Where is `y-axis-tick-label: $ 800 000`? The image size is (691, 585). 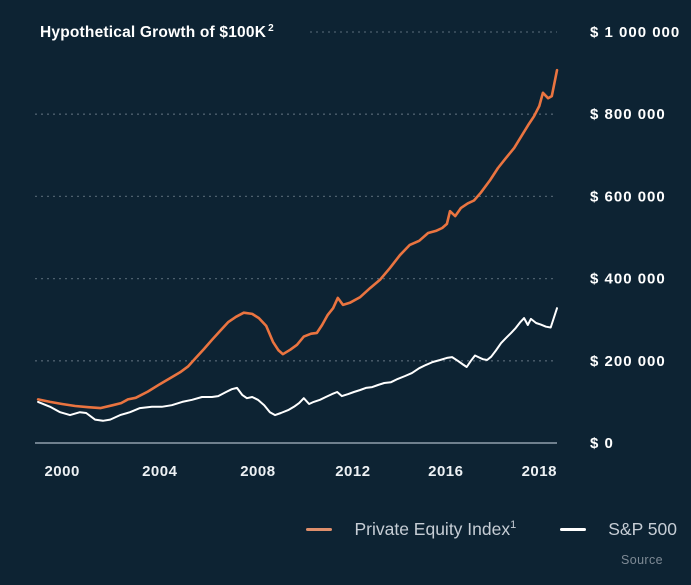 y-axis-tick-label: $ 800 000 is located at coordinates (628, 114).